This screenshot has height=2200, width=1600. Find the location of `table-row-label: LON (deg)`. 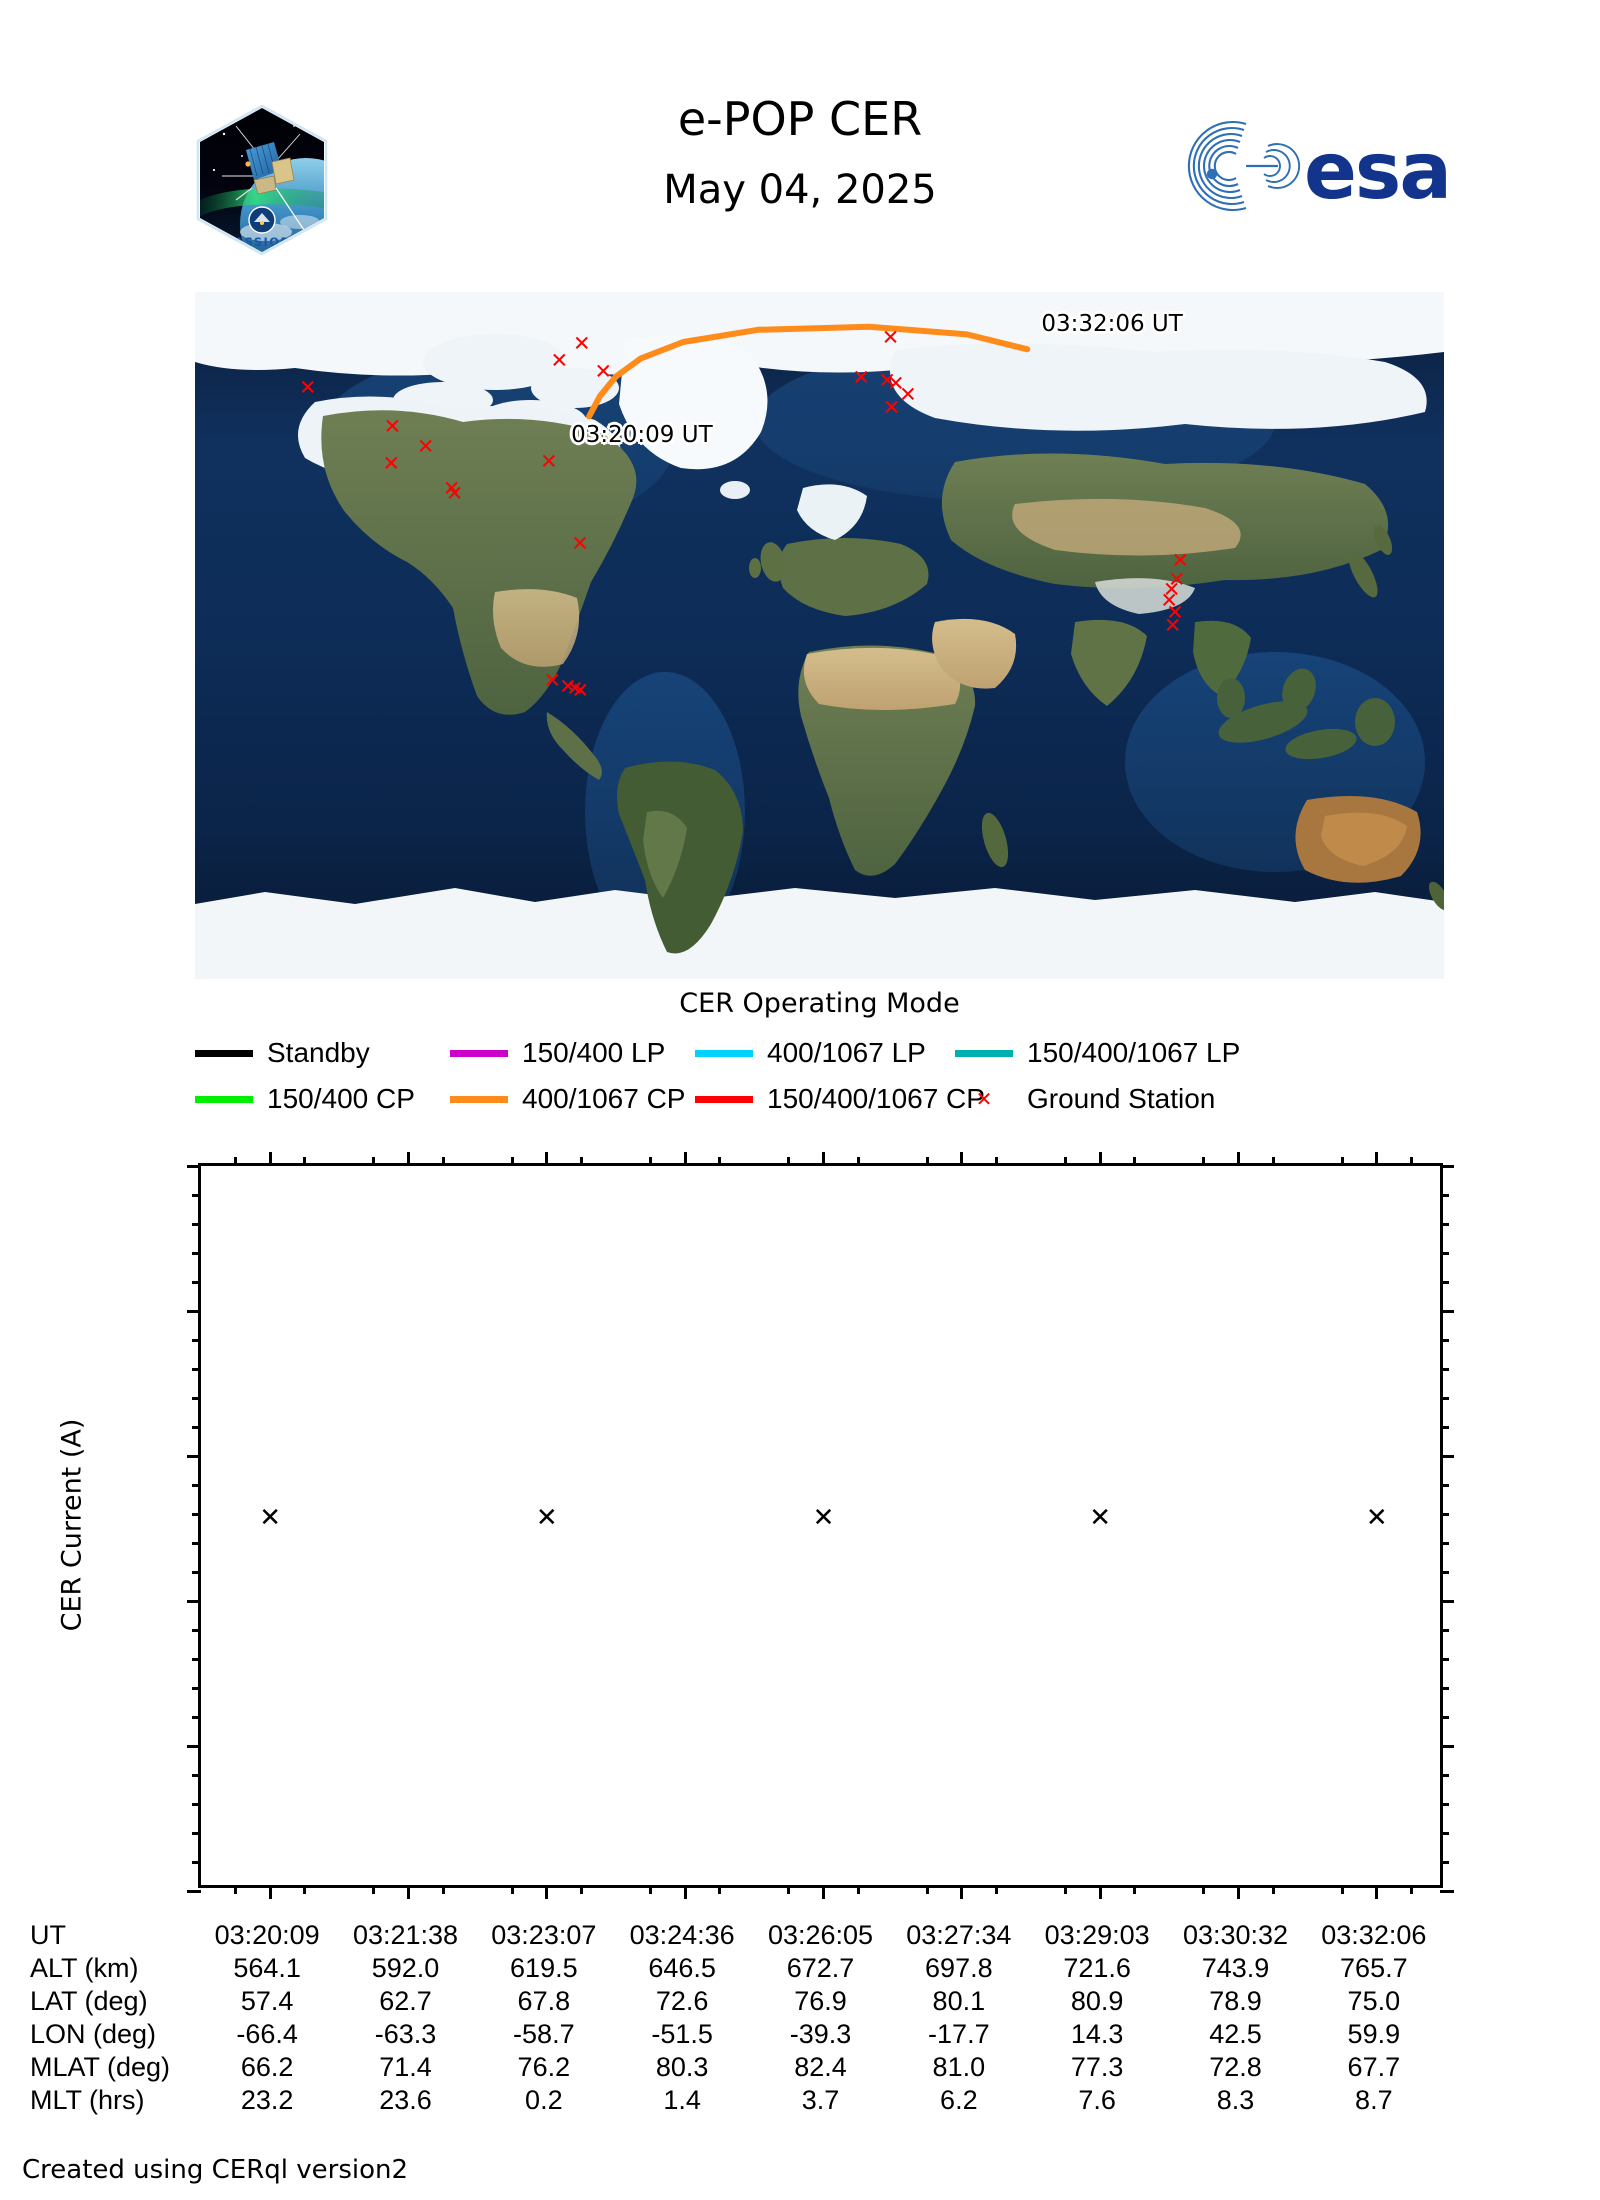

table-row-label: LON (deg) is located at coordinates (93, 2034).